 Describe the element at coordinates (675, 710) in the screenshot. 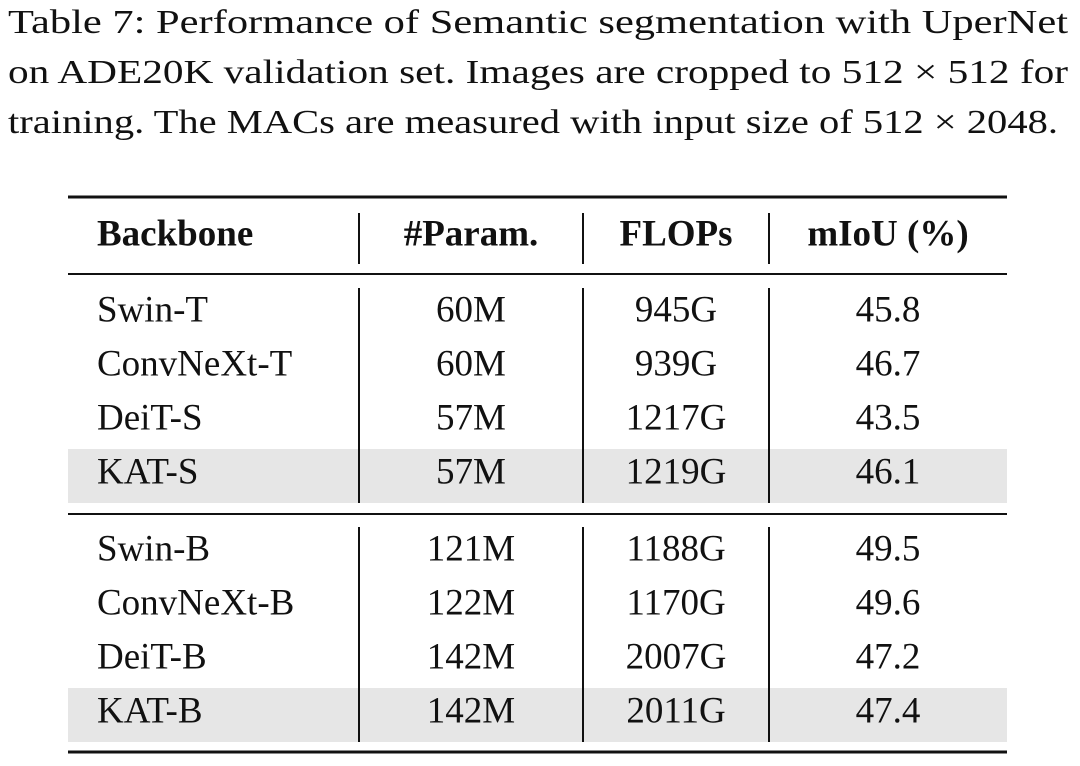

I see `table-cell: 2011G` at that location.